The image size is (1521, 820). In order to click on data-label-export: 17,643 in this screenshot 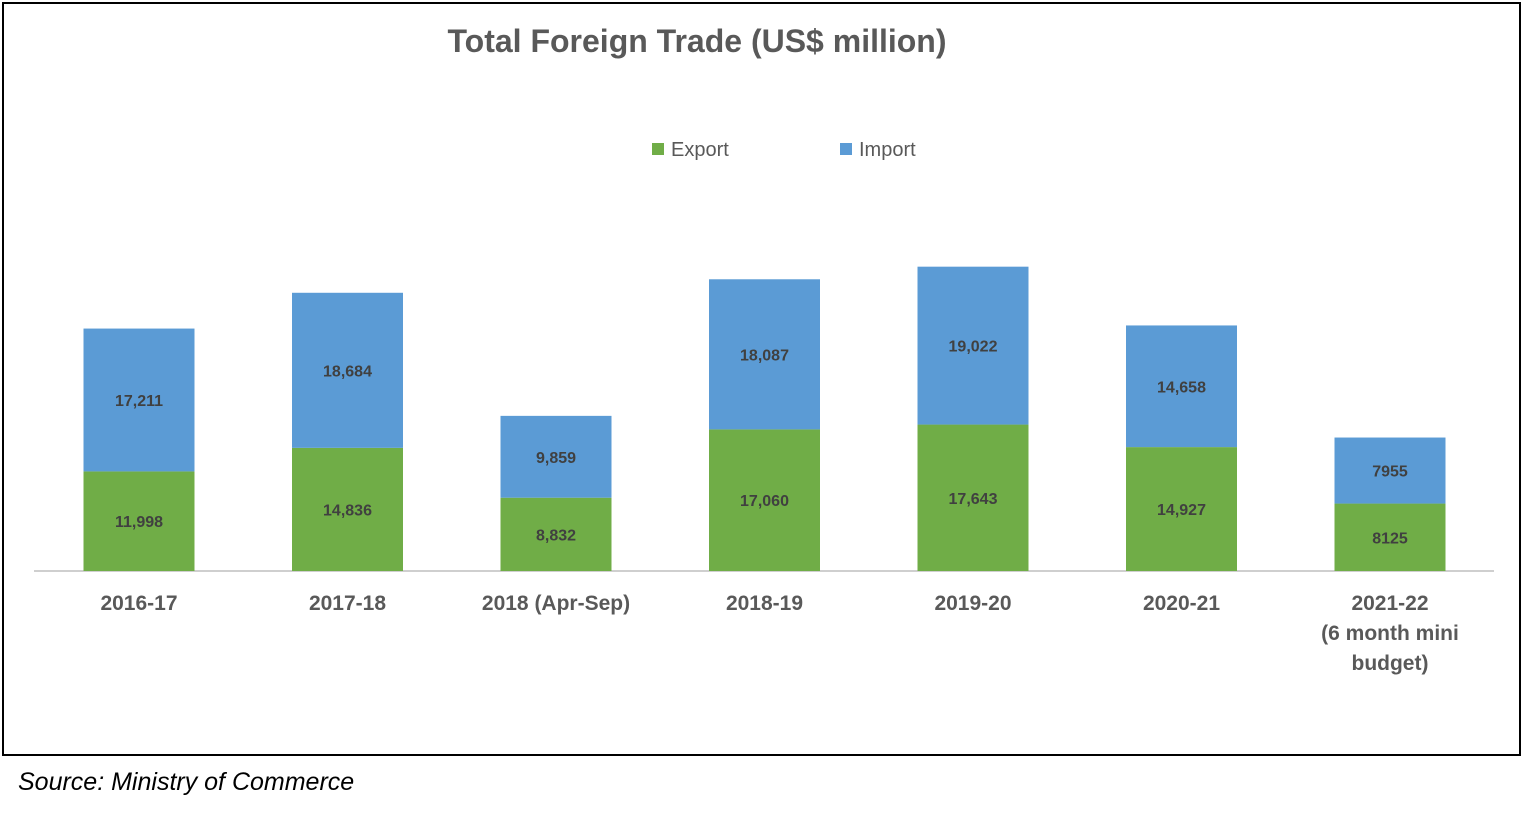, I will do `click(973, 499)`.